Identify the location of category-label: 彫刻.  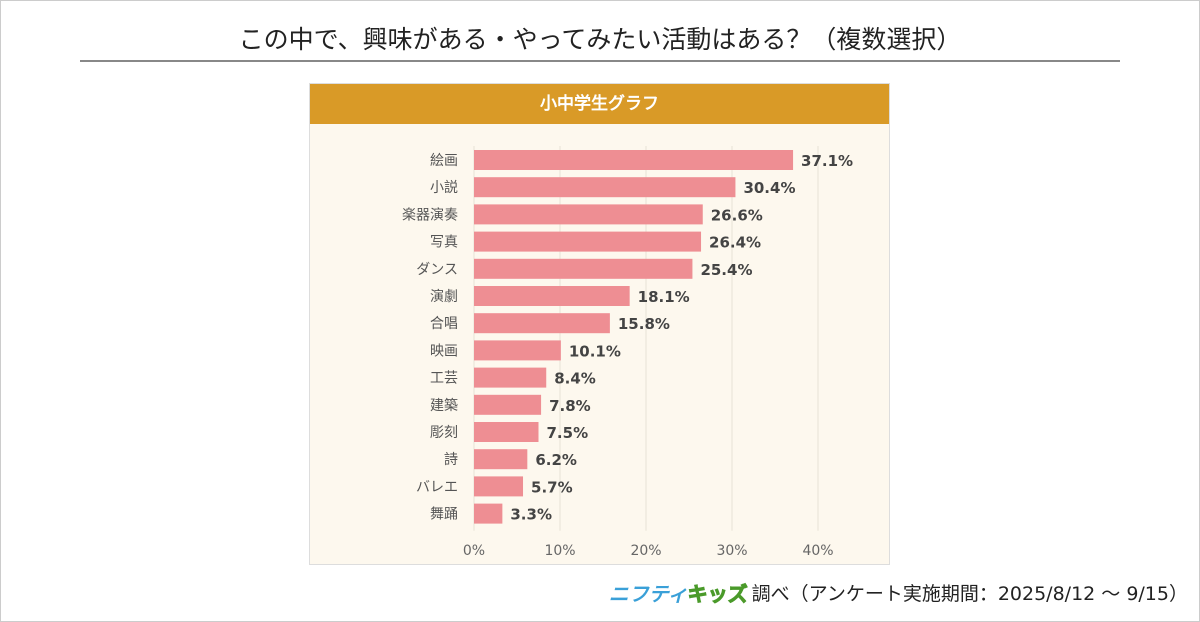
(444, 433).